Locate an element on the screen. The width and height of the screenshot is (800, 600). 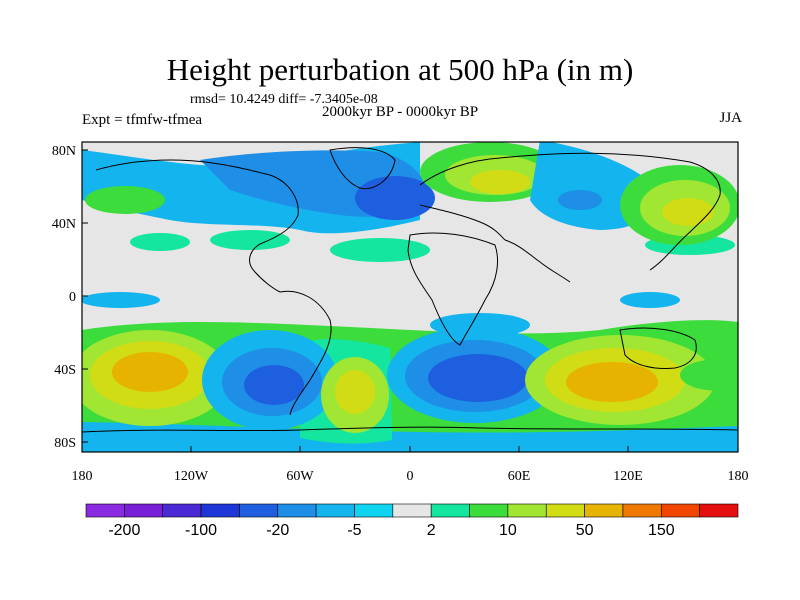
coast-south-america is located at coordinates (305, 353).